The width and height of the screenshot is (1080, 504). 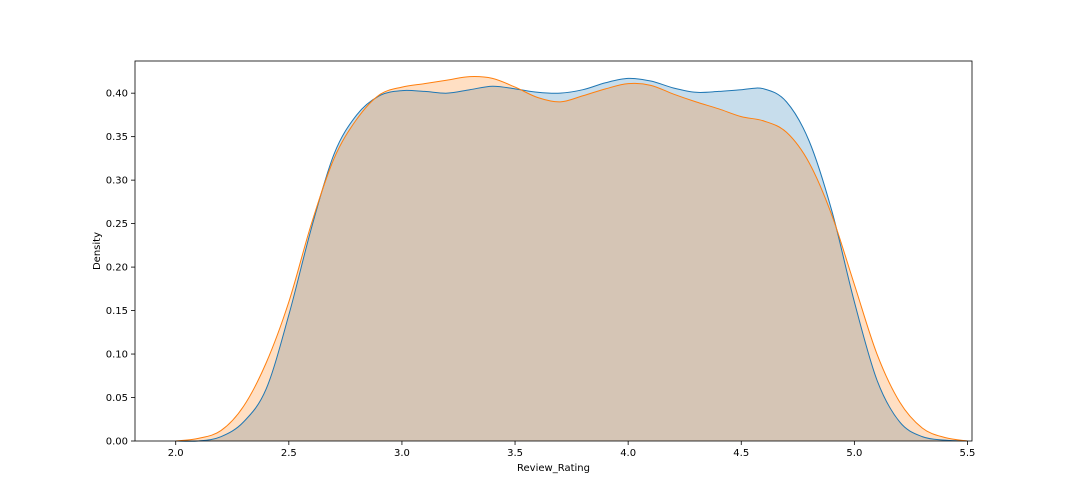 I want to click on x-tick-label: 3.0, so click(x=402, y=453).